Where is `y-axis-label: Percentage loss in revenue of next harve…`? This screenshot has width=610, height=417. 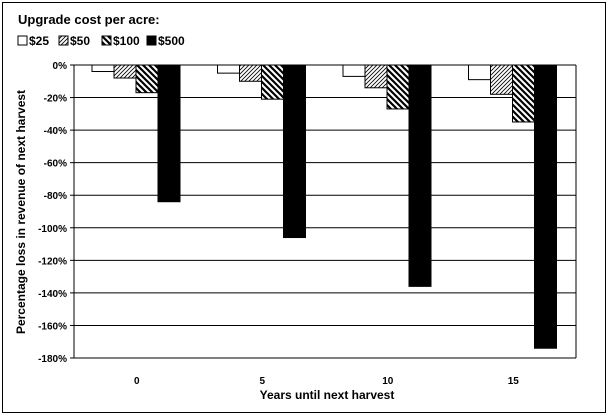
y-axis-label: Percentage loss in revenue of next harve… is located at coordinates (21, 212).